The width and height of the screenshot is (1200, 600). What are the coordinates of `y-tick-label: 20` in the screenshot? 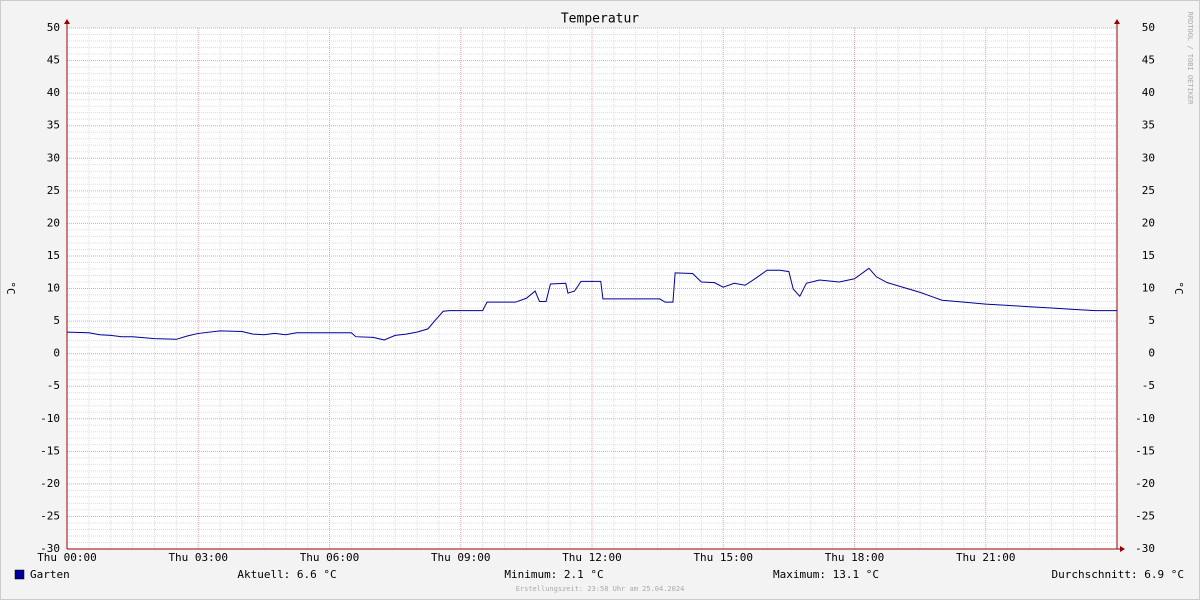 It's located at (53, 222).